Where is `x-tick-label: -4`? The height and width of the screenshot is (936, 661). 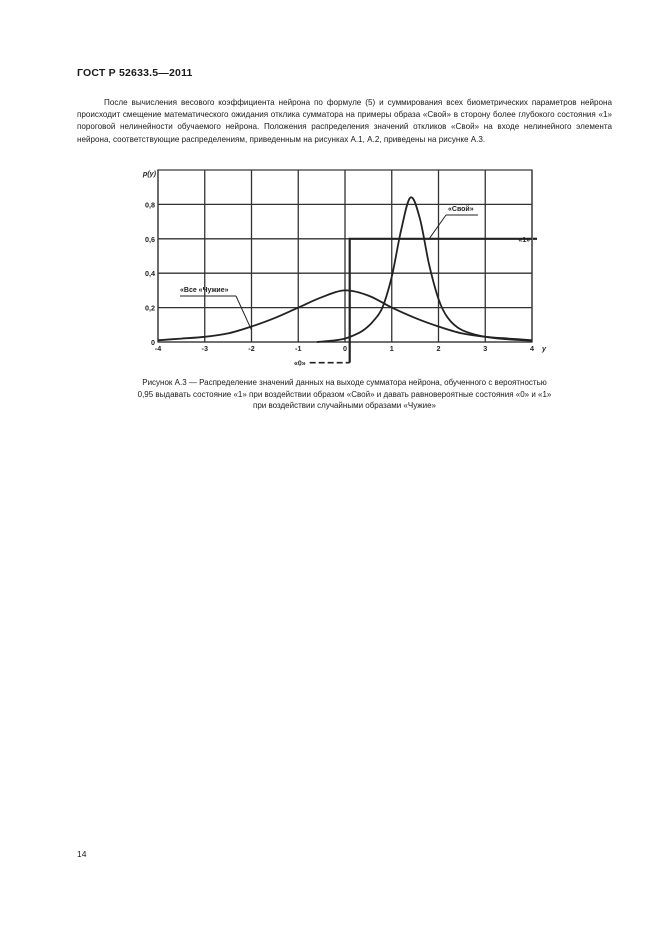 x-tick-label: -4 is located at coordinates (158, 348).